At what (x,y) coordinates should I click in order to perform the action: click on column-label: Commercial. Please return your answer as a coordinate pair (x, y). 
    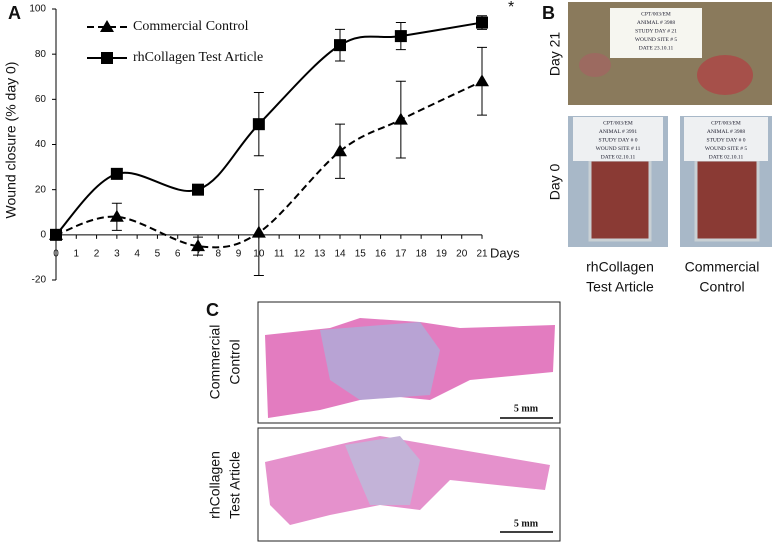
    Looking at the image, I should click on (722, 267).